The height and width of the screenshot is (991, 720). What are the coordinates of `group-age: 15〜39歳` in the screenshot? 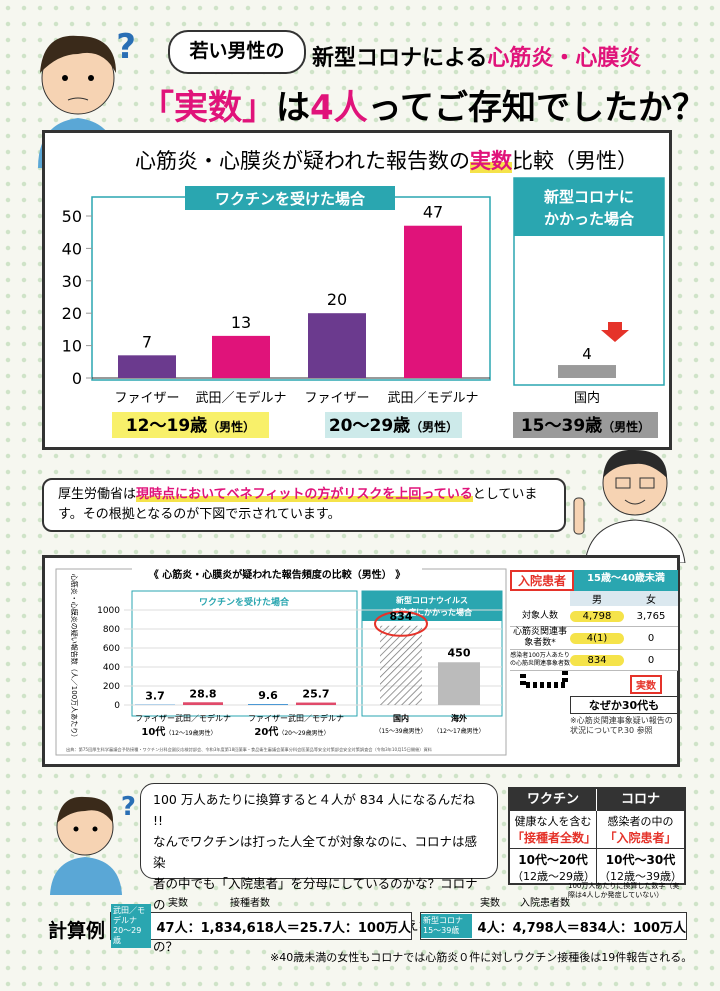 It's located at (561, 425).